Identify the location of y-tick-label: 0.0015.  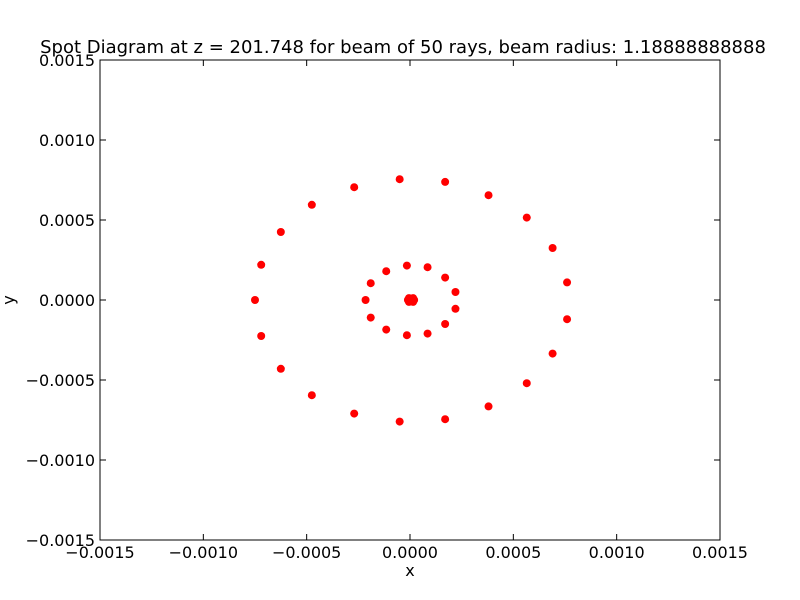
(67, 60).